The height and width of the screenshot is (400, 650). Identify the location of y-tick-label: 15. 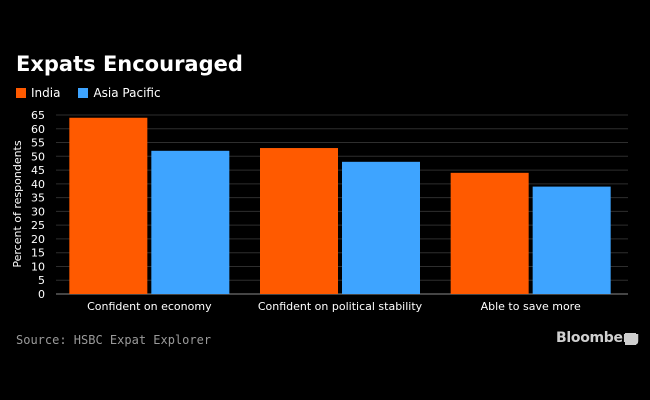
(38, 253).